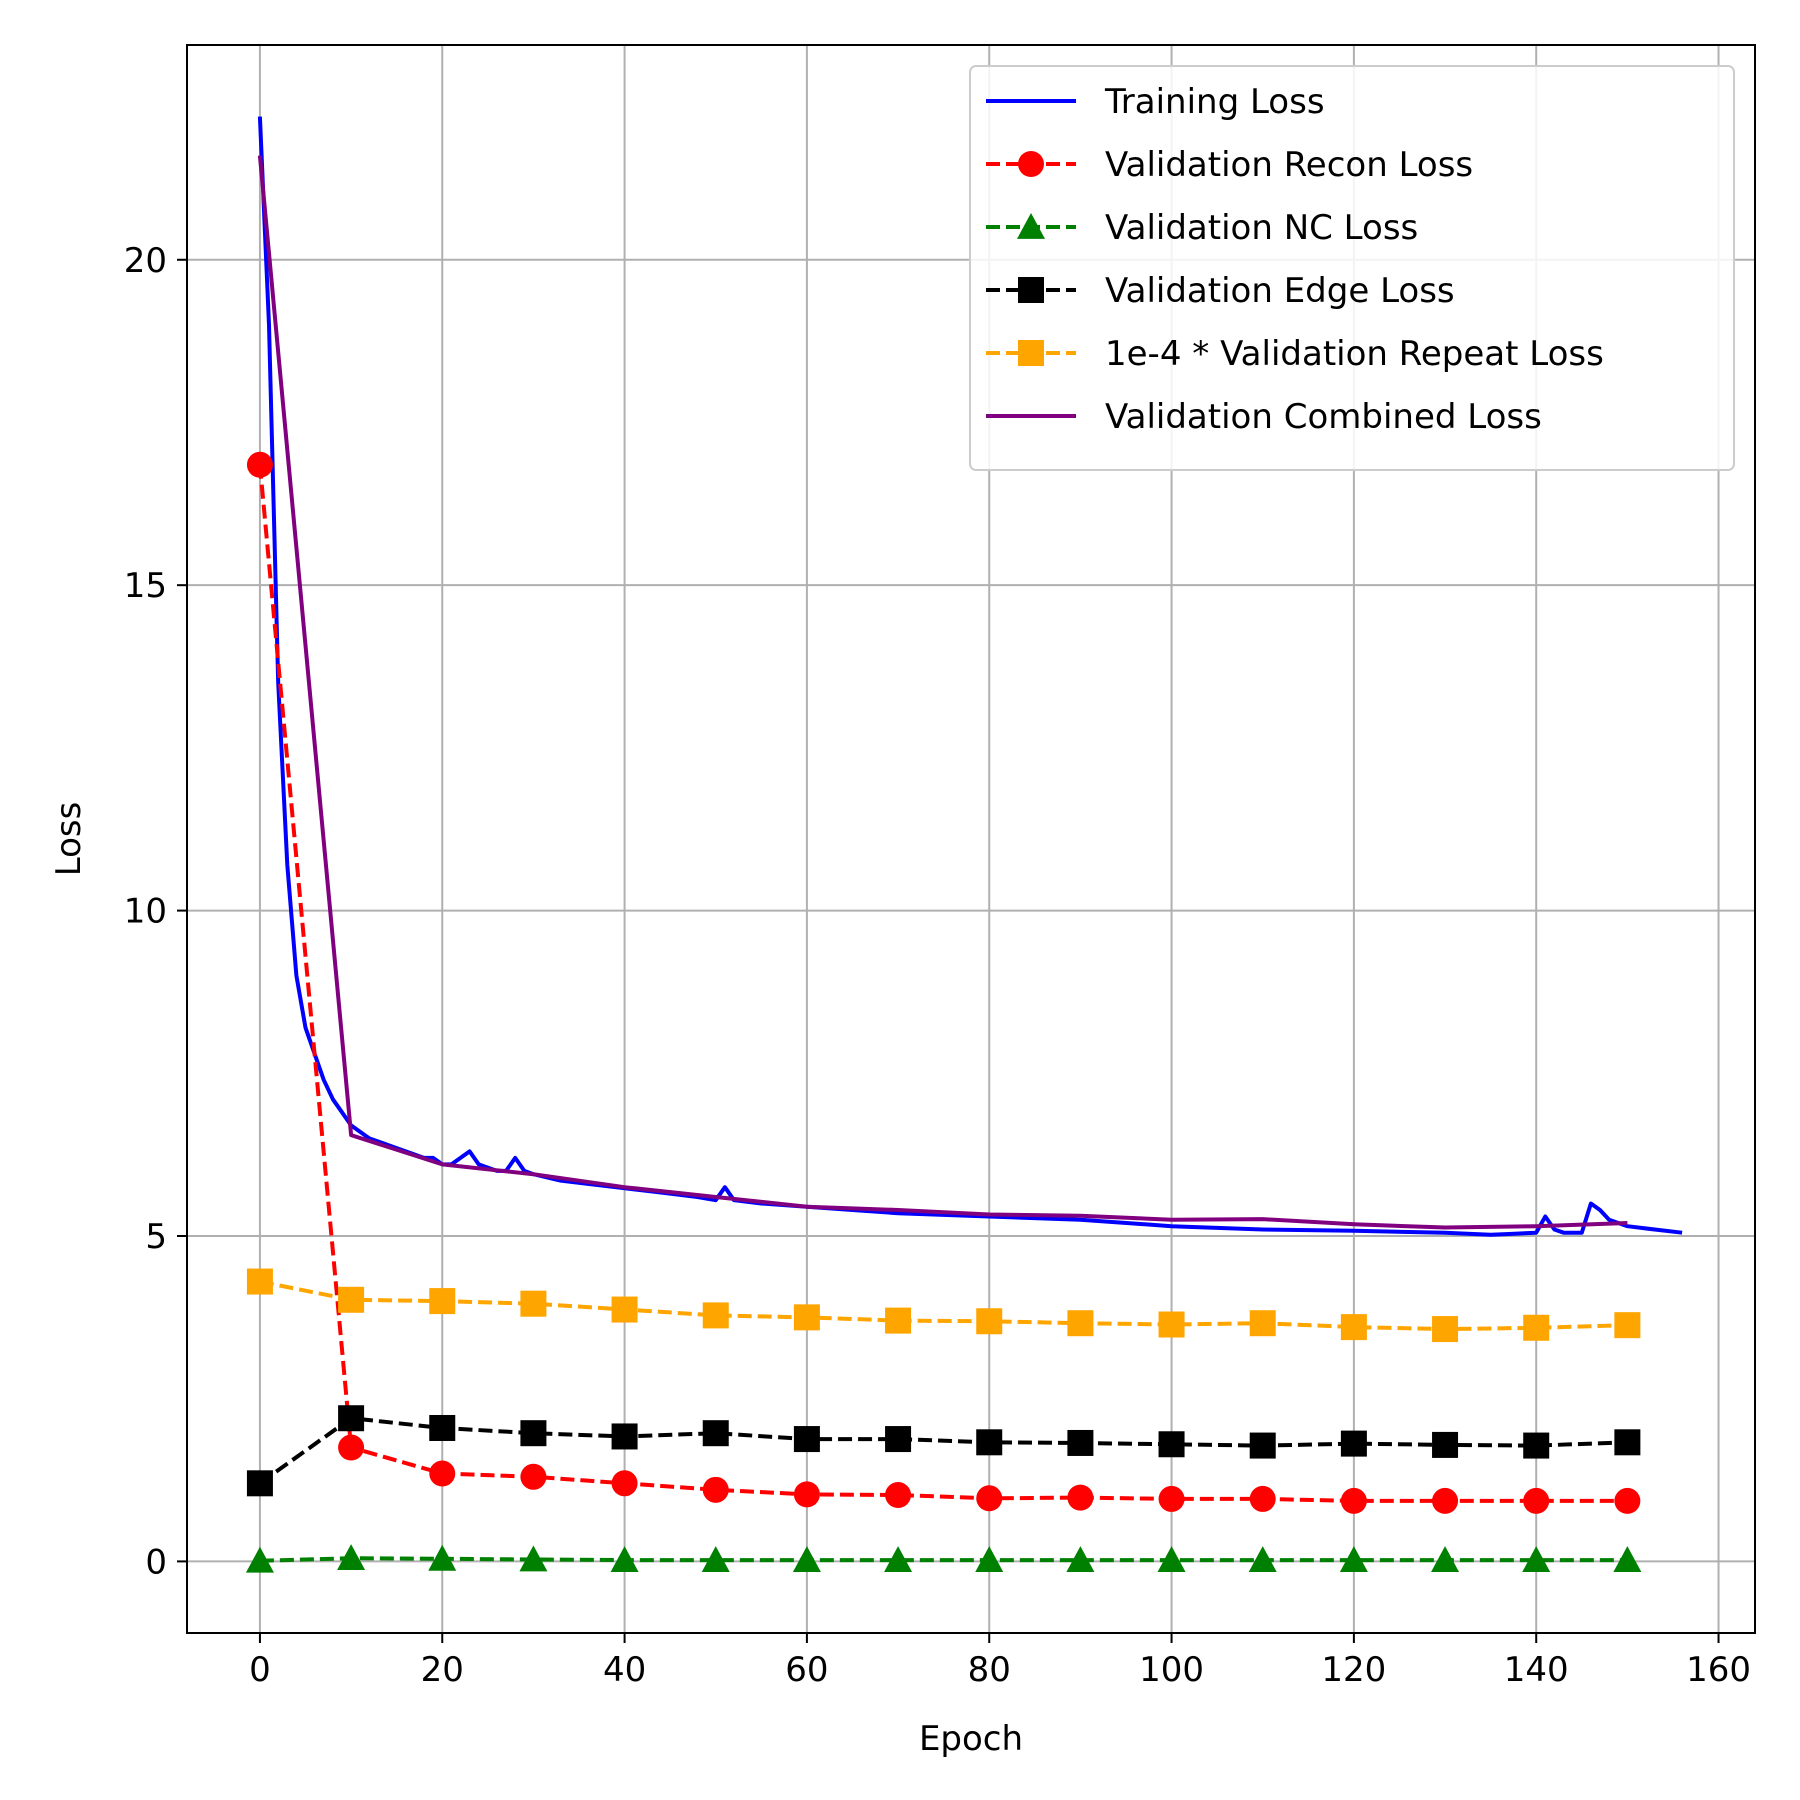 This screenshot has height=1800, width=1800. What do you see at coordinates (145, 261) in the screenshot?
I see `y-tick-label: 20` at bounding box center [145, 261].